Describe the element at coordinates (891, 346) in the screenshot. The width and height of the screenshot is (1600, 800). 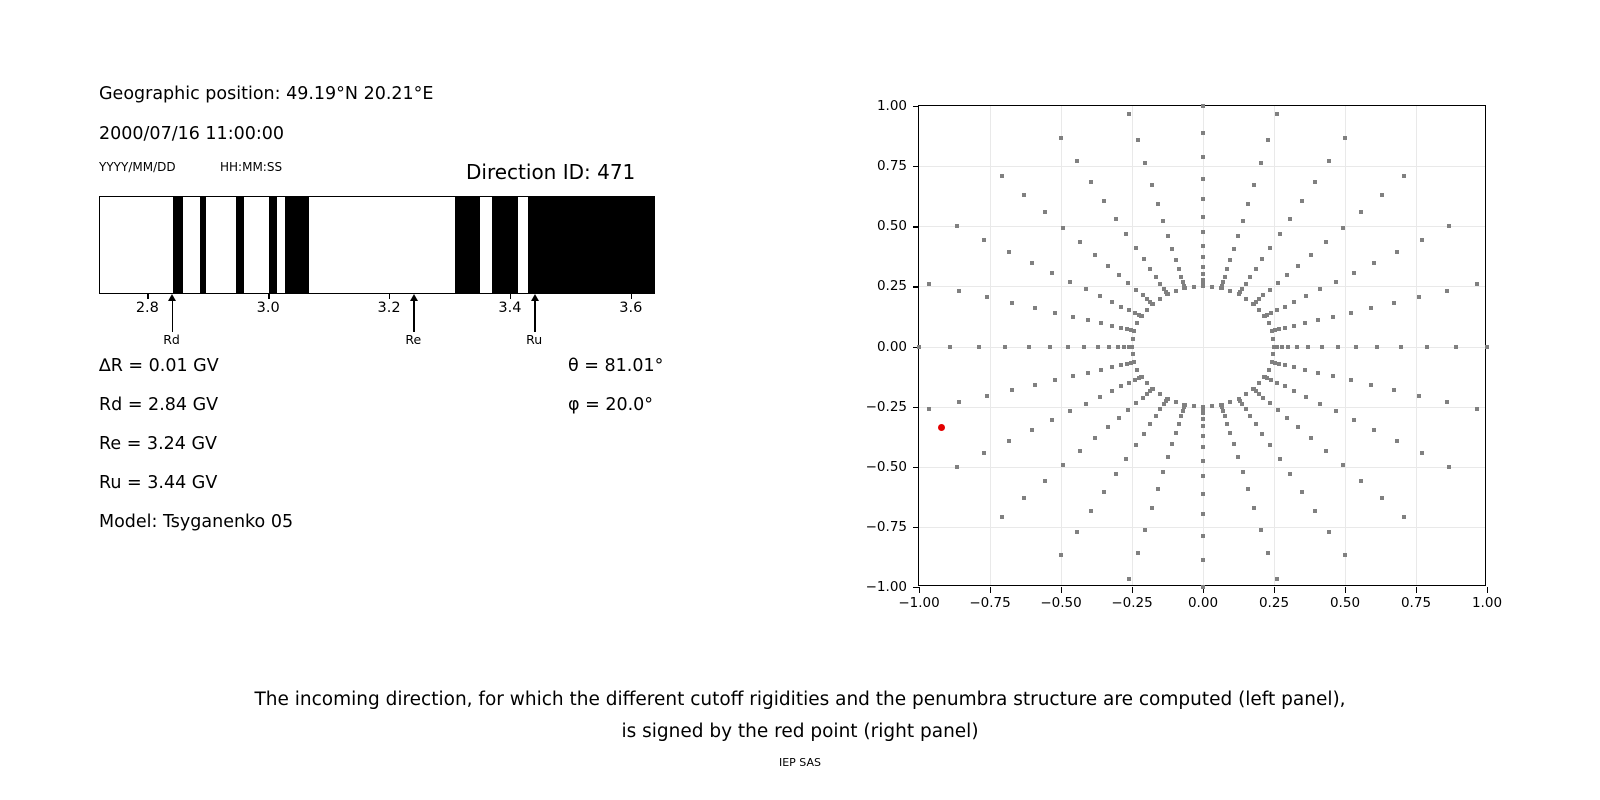
I see `y-tick-label: 0.00` at that location.